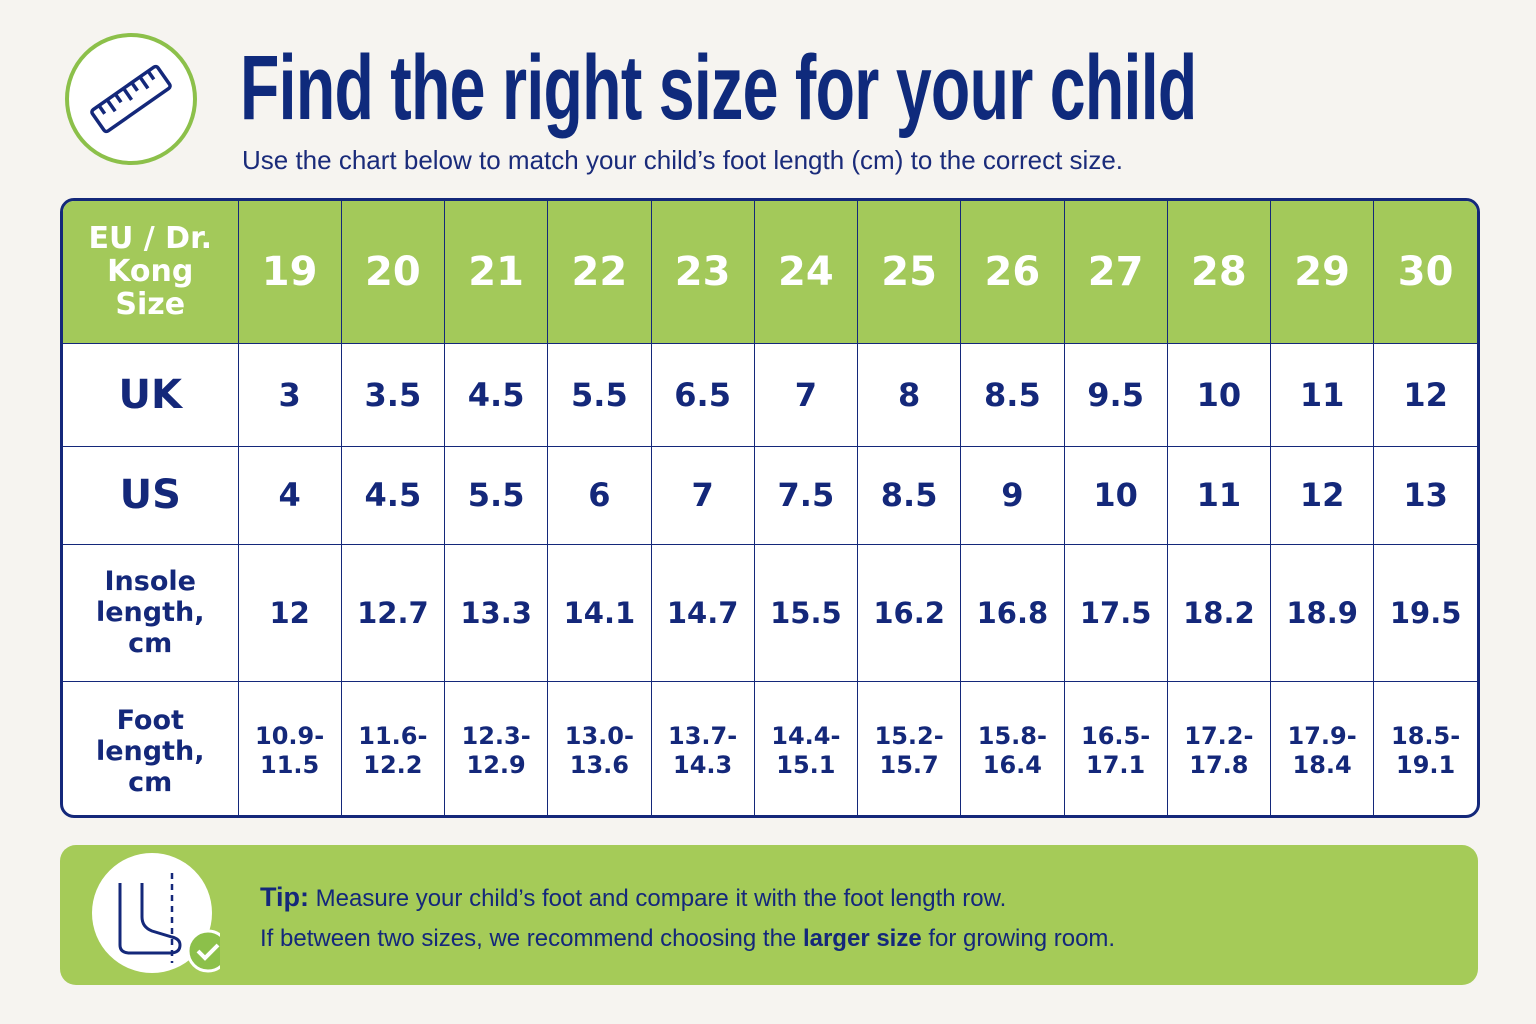  Describe the element at coordinates (909, 271) in the screenshot. I see `cell-text: 25` at that location.